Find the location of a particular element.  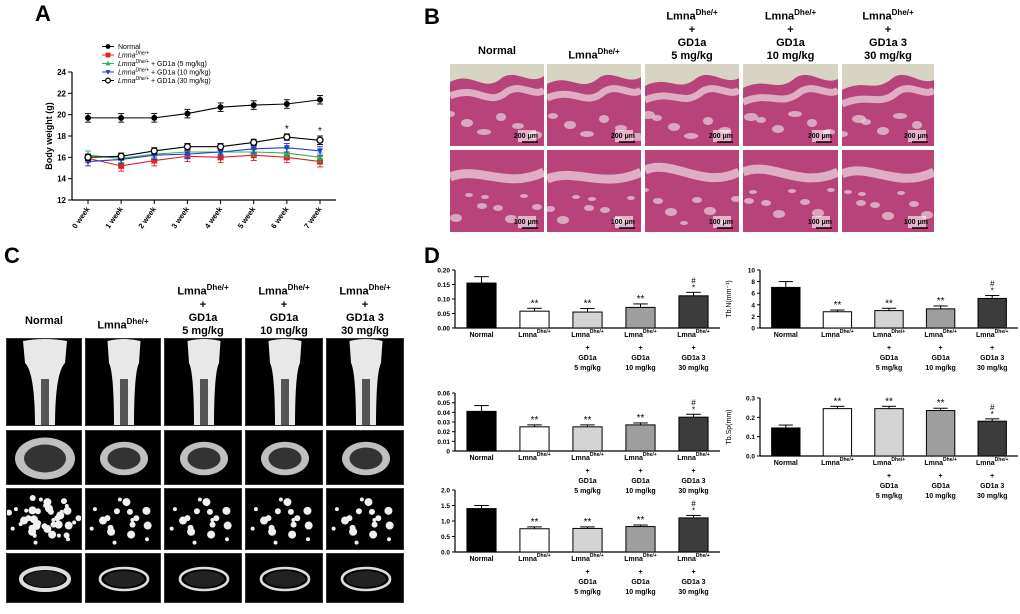

histology-image: 200 μm is located at coordinates (497, 105).